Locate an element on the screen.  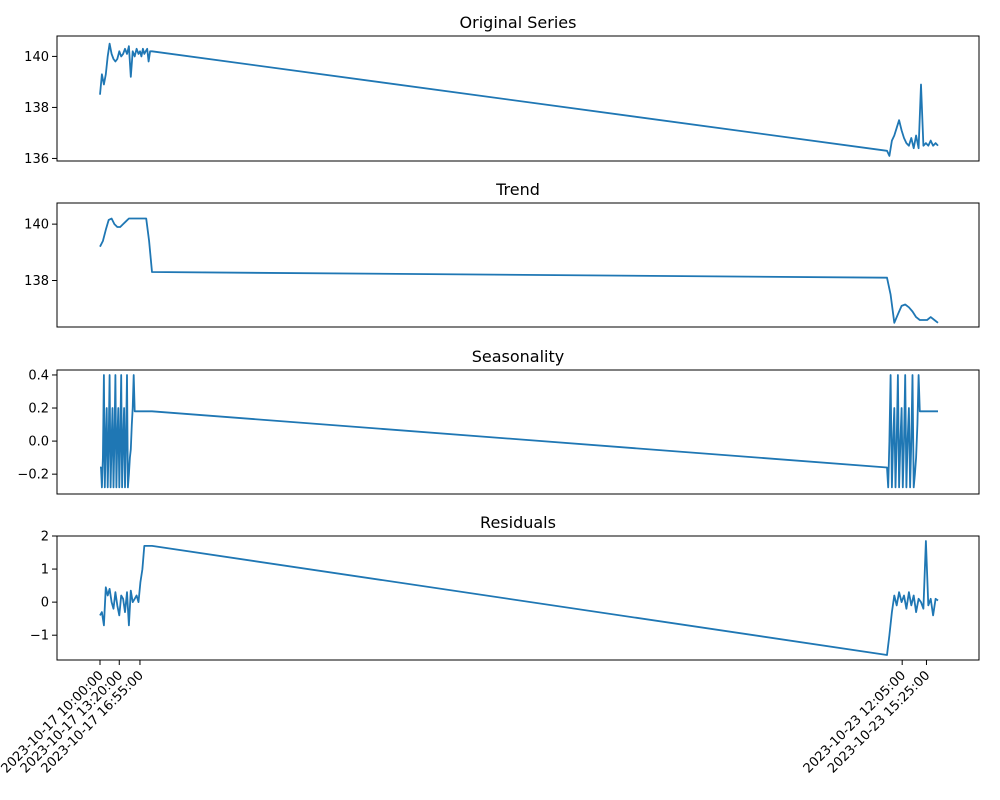
panel-title: Trend is located at coordinates (517, 189).